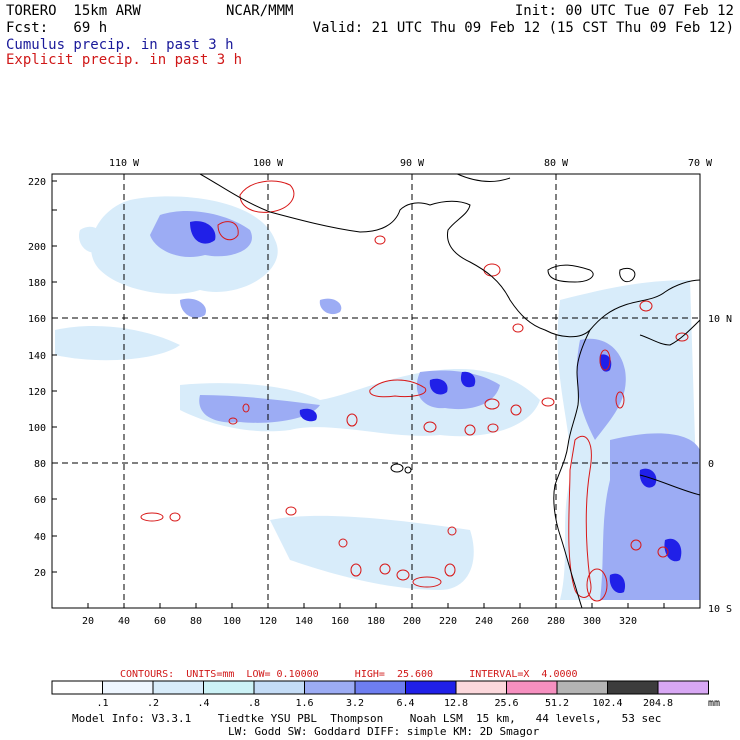 Image resolution: width=740 pixels, height=740 pixels. I want to click on x-tick-label: 140, so click(304, 621).